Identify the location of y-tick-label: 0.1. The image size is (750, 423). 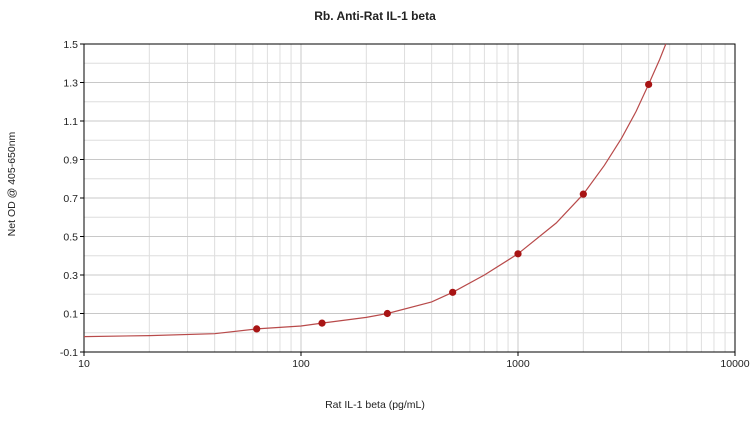
(70, 315).